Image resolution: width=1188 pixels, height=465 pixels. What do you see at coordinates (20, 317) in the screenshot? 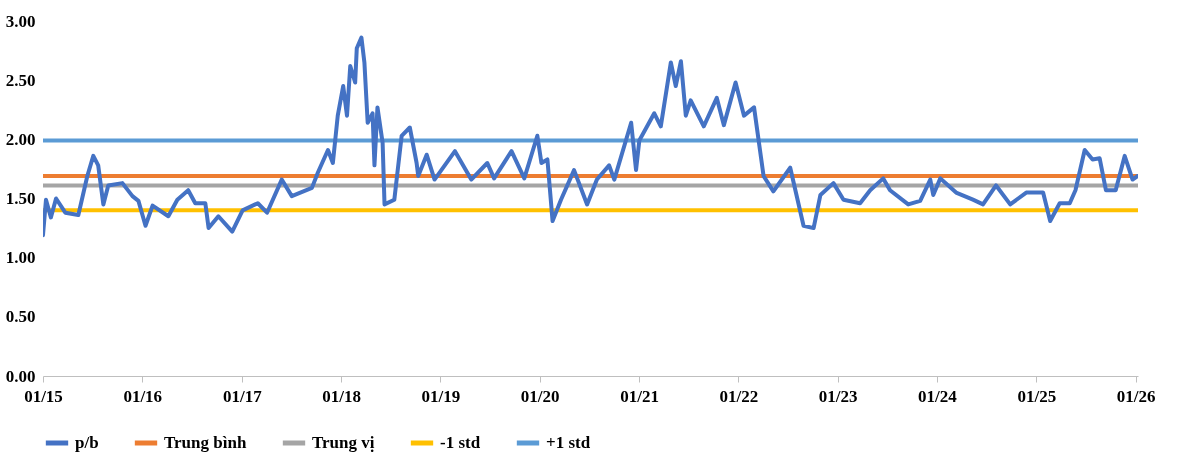
I see `y-tick-label: 0.50` at bounding box center [20, 317].